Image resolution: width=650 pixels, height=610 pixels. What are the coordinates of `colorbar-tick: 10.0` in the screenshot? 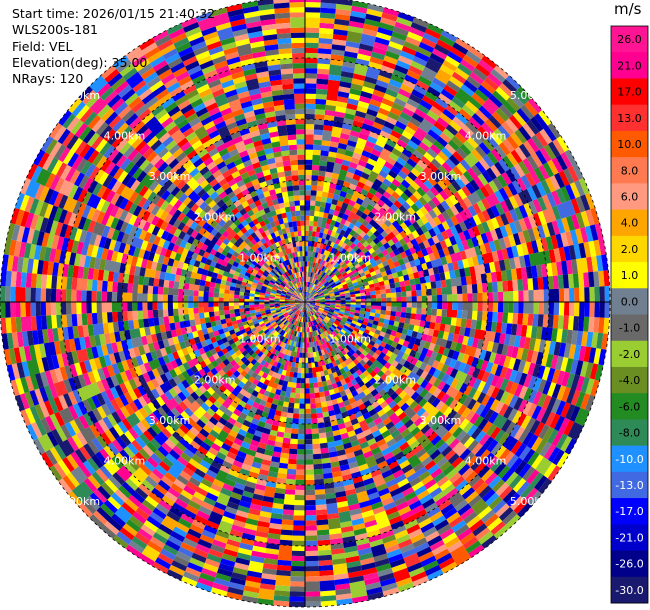 It's located at (629, 144).